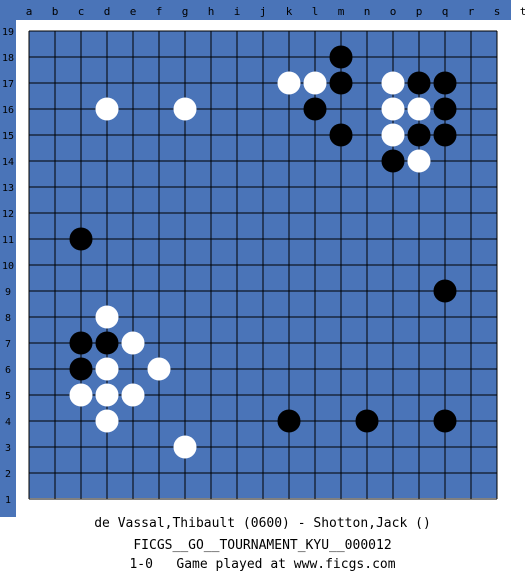 The image size is (525, 575). I want to click on column-label: m, so click(341, 11).